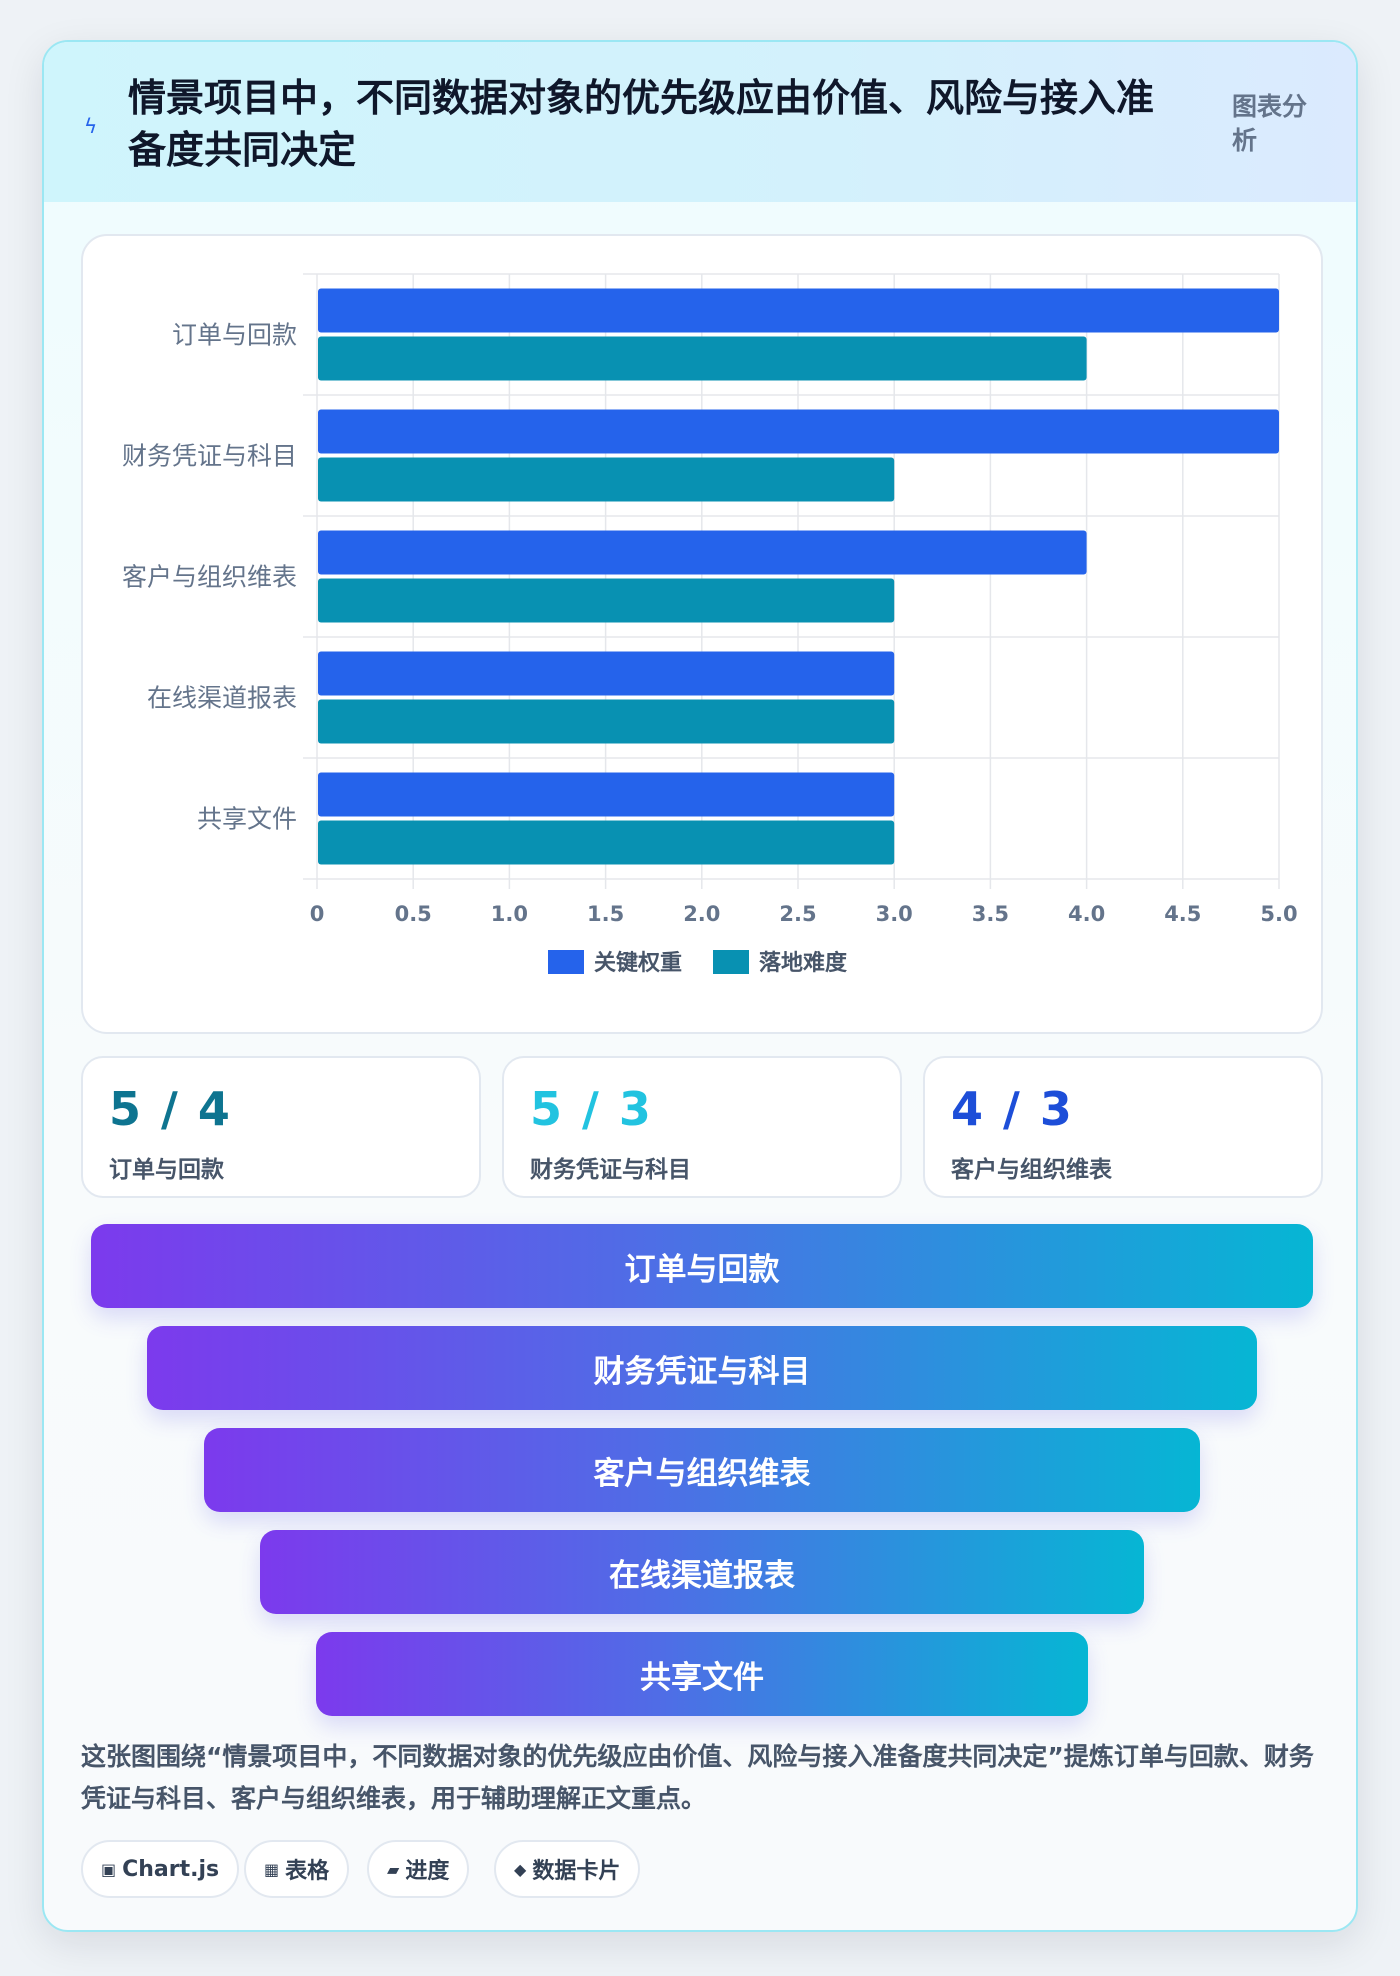  Describe the element at coordinates (610, 1170) in the screenshot. I see `stat-label: 财务凭证与科目` at that location.